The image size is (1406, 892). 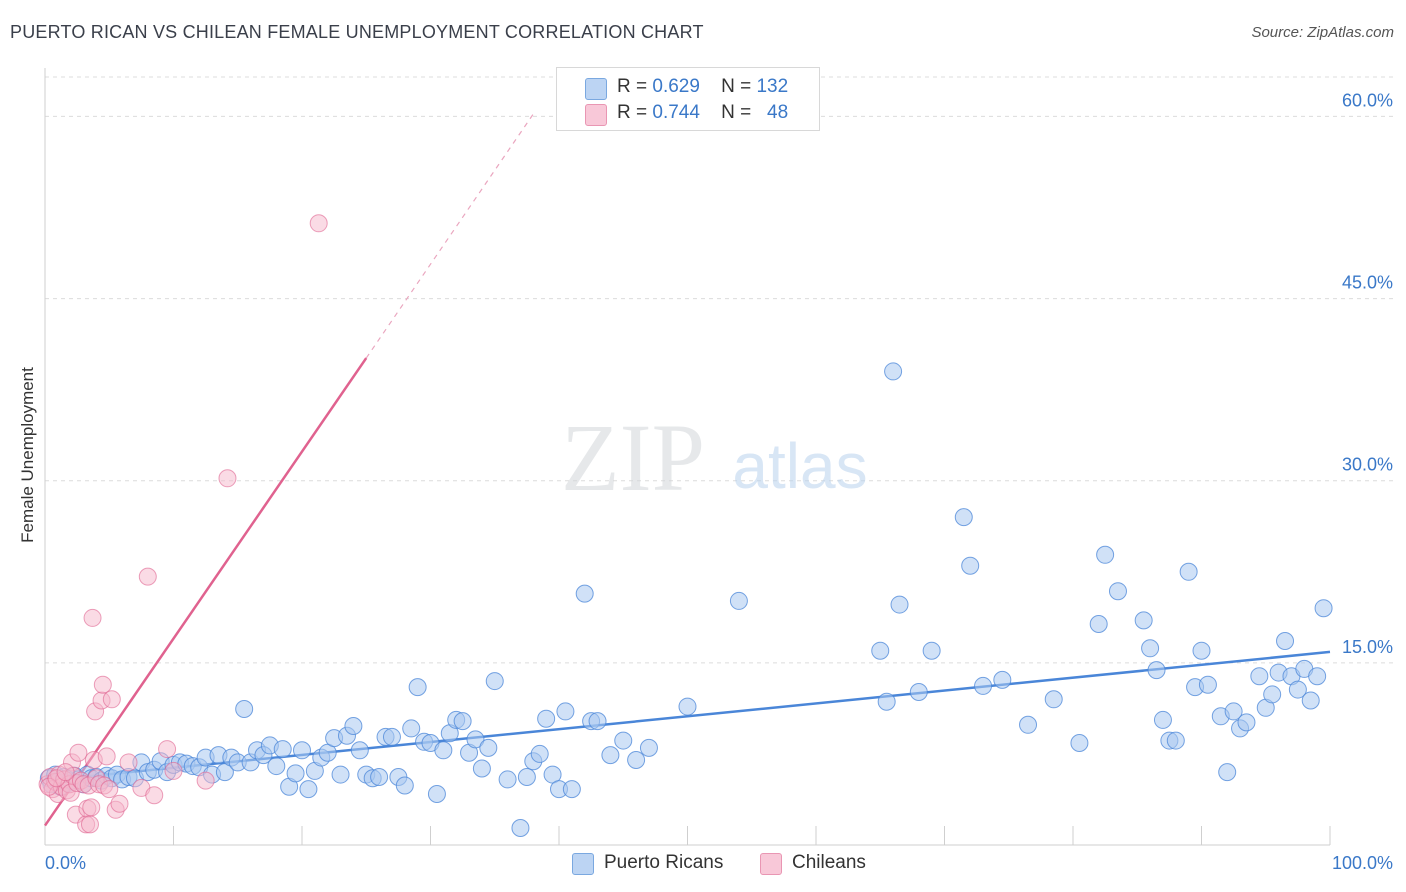 I want to click on correlation-legend: R = 0.629 N = 132 R = 0.744 N = 48, so click(x=688, y=99).